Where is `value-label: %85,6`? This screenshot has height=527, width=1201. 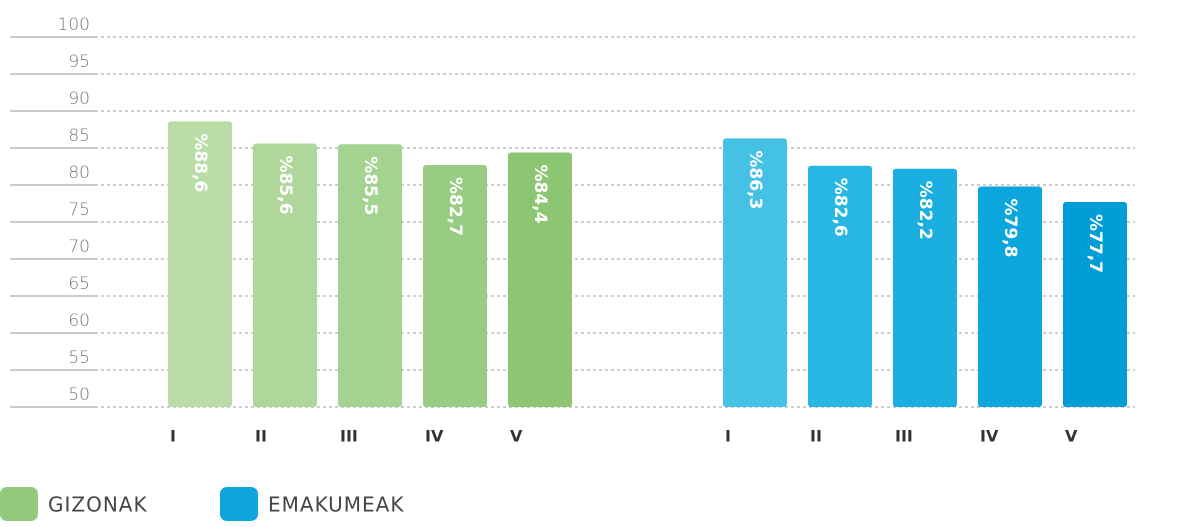 value-label: %85,6 is located at coordinates (285, 185).